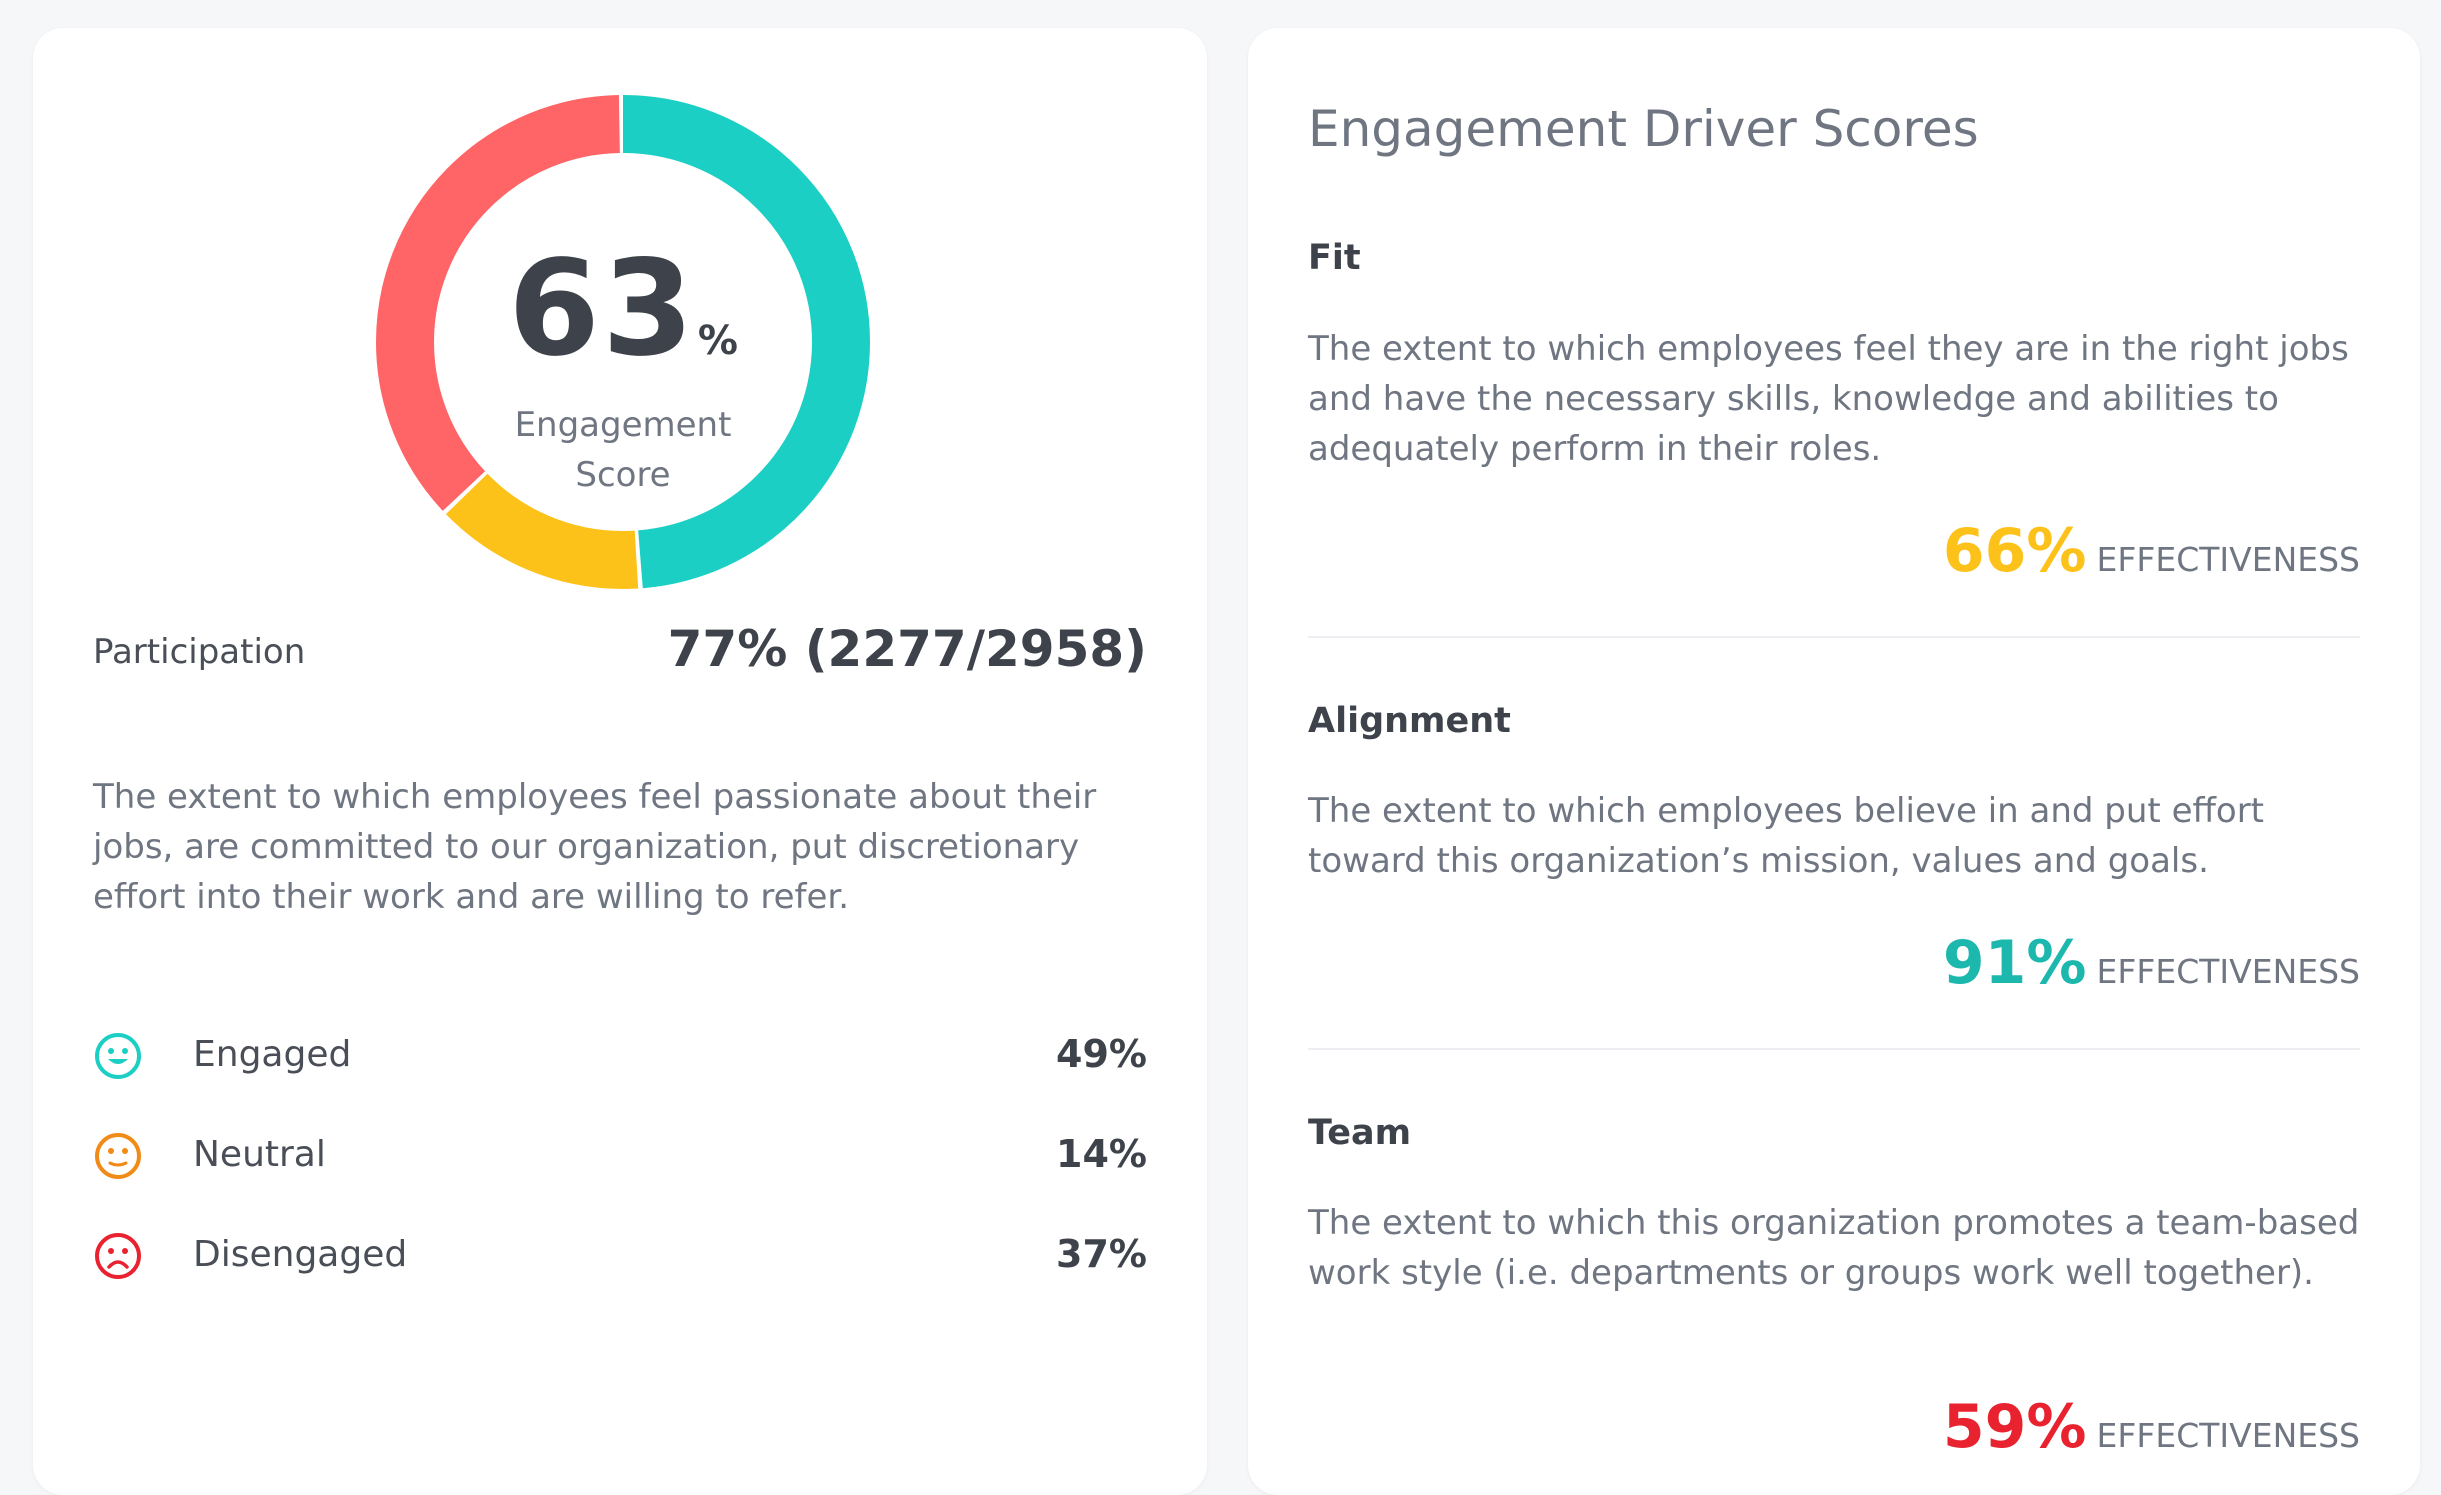  What do you see at coordinates (259, 1154) in the screenshot?
I see `breakdown-label: Neutral` at bounding box center [259, 1154].